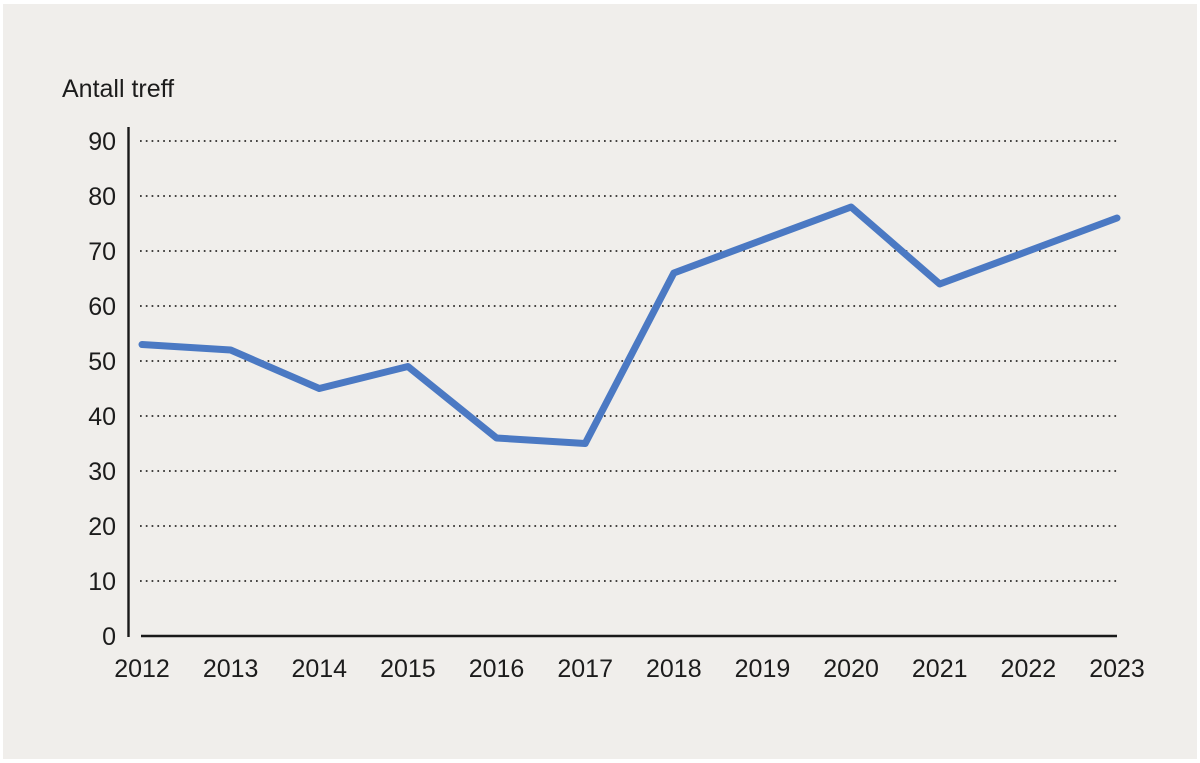  Describe the element at coordinates (102, 527) in the screenshot. I see `y-tick-label: 20` at that location.